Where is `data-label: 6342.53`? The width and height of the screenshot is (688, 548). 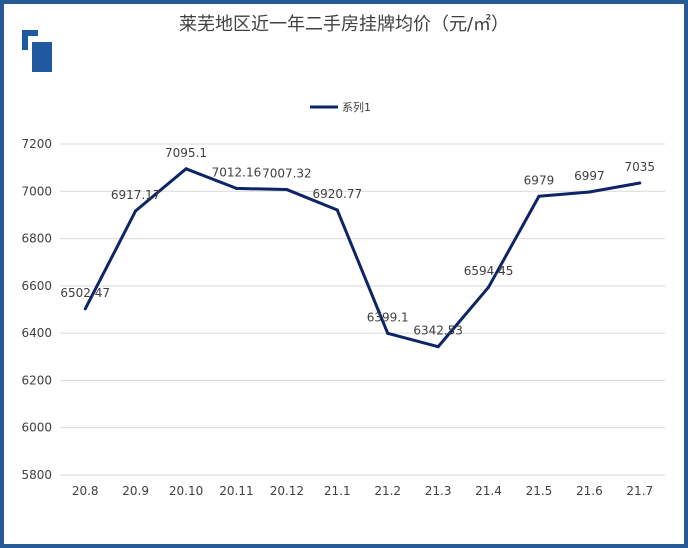
data-label: 6342.53 is located at coordinates (438, 331).